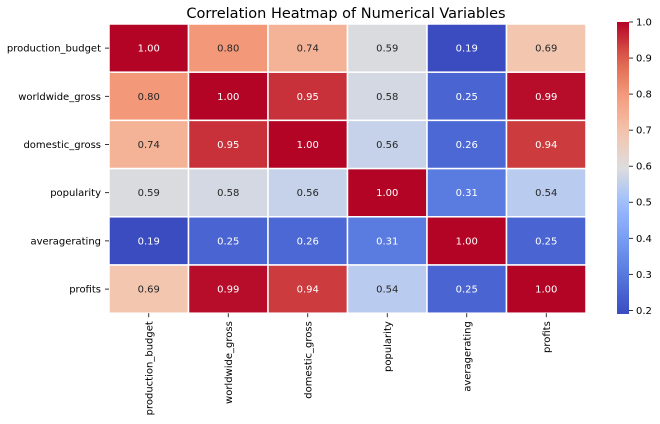  I want to click on x-tick-label: popularity, so click(388, 346).